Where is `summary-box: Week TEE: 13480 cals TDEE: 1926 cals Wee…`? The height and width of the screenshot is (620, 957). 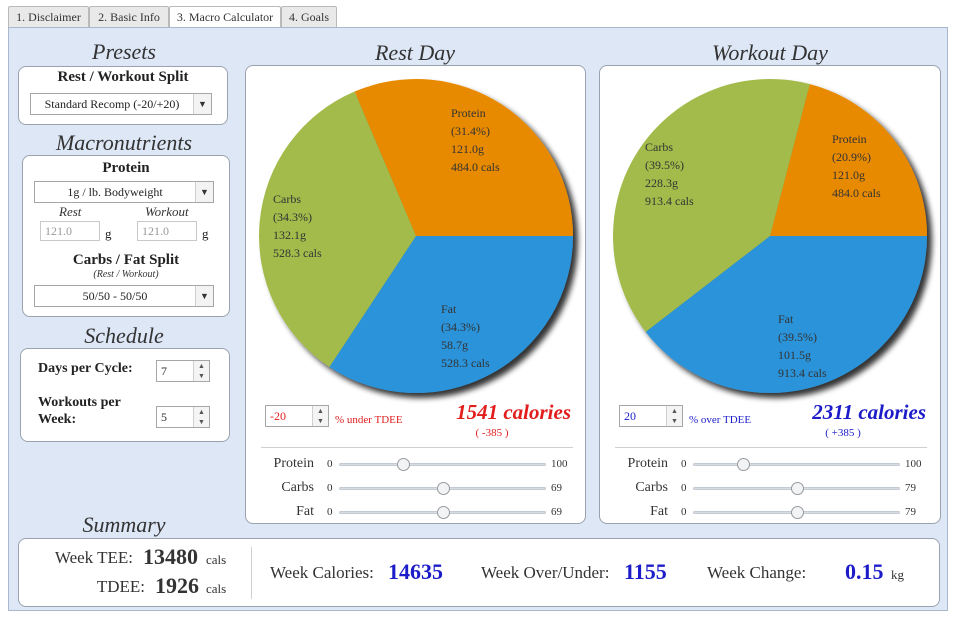
summary-box: Week TEE: 13480 cals TDEE: 1926 cals Wee… is located at coordinates (479, 572).